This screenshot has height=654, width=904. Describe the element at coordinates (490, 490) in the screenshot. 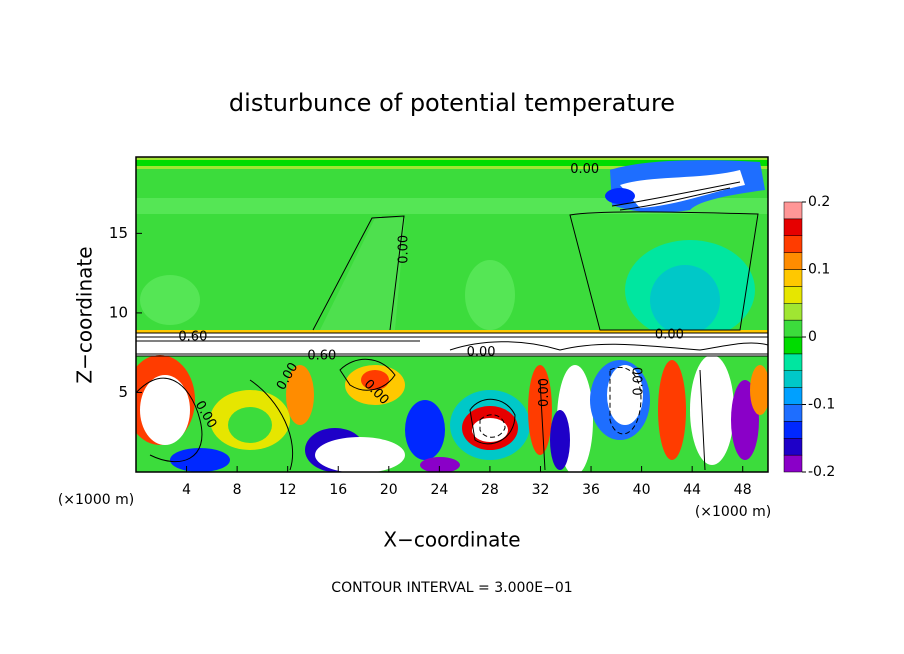

I see `x-tick-label: 28` at that location.